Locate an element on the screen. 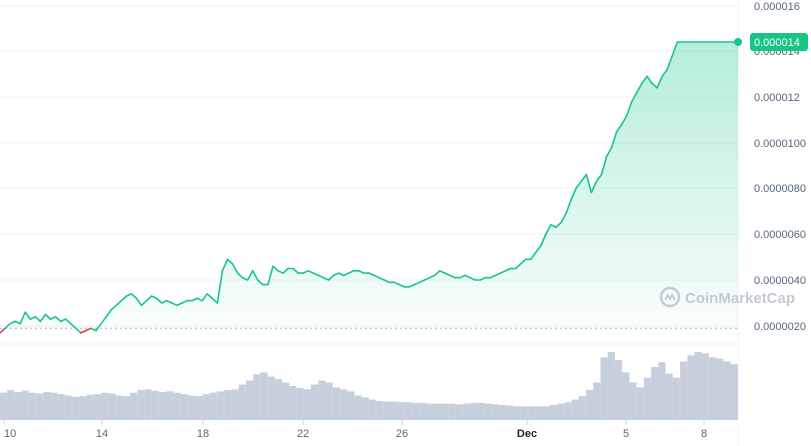 The height and width of the screenshot is (446, 811). logo-mark-icon is located at coordinates (670, 297).